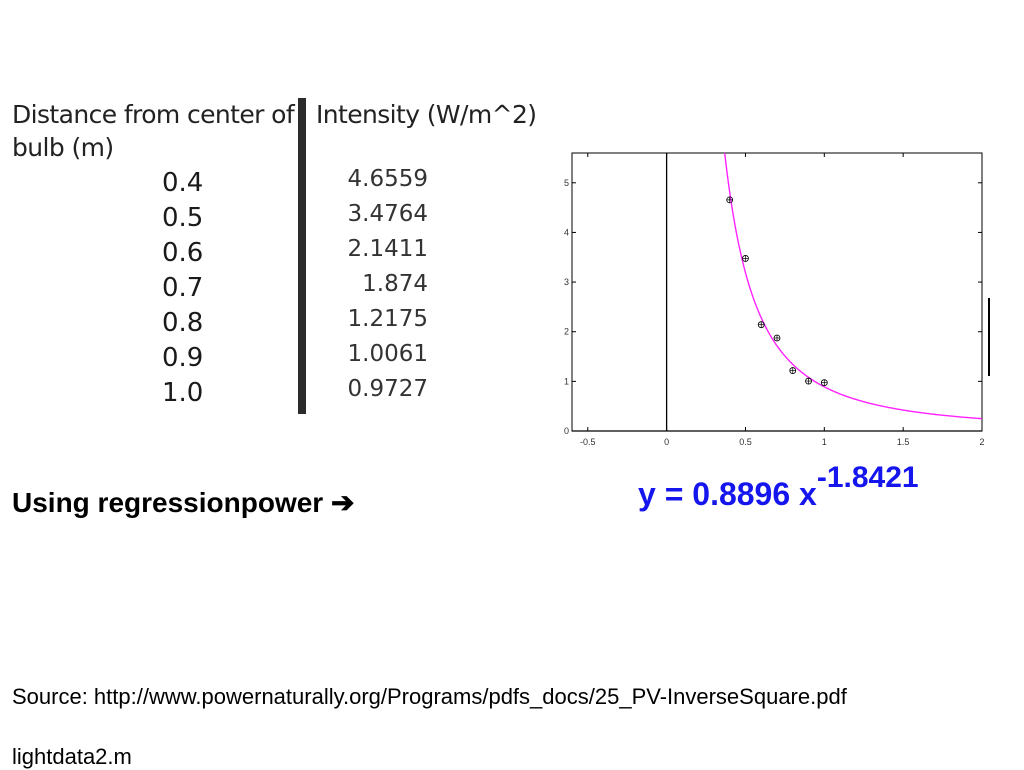 Image resolution: width=1024 pixels, height=770 pixels. Describe the element at coordinates (171, 502) in the screenshot. I see `caption-text: Using regressionpower` at that location.